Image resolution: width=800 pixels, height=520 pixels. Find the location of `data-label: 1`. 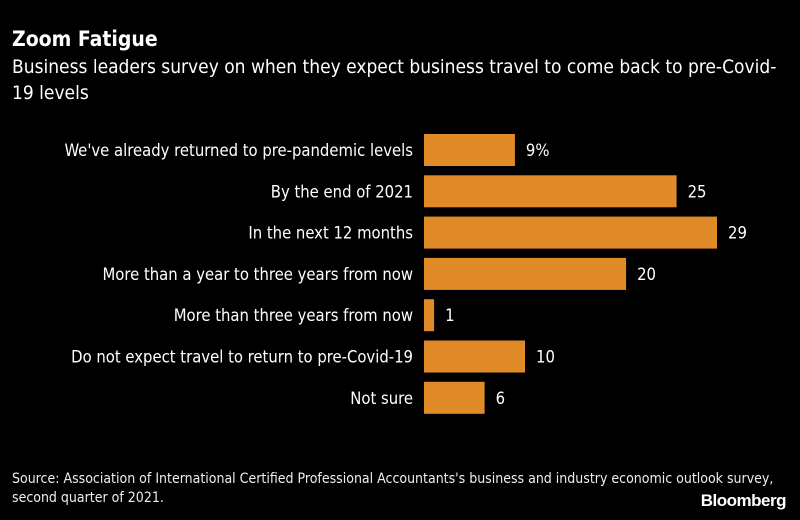

data-label: 1 is located at coordinates (449, 315).